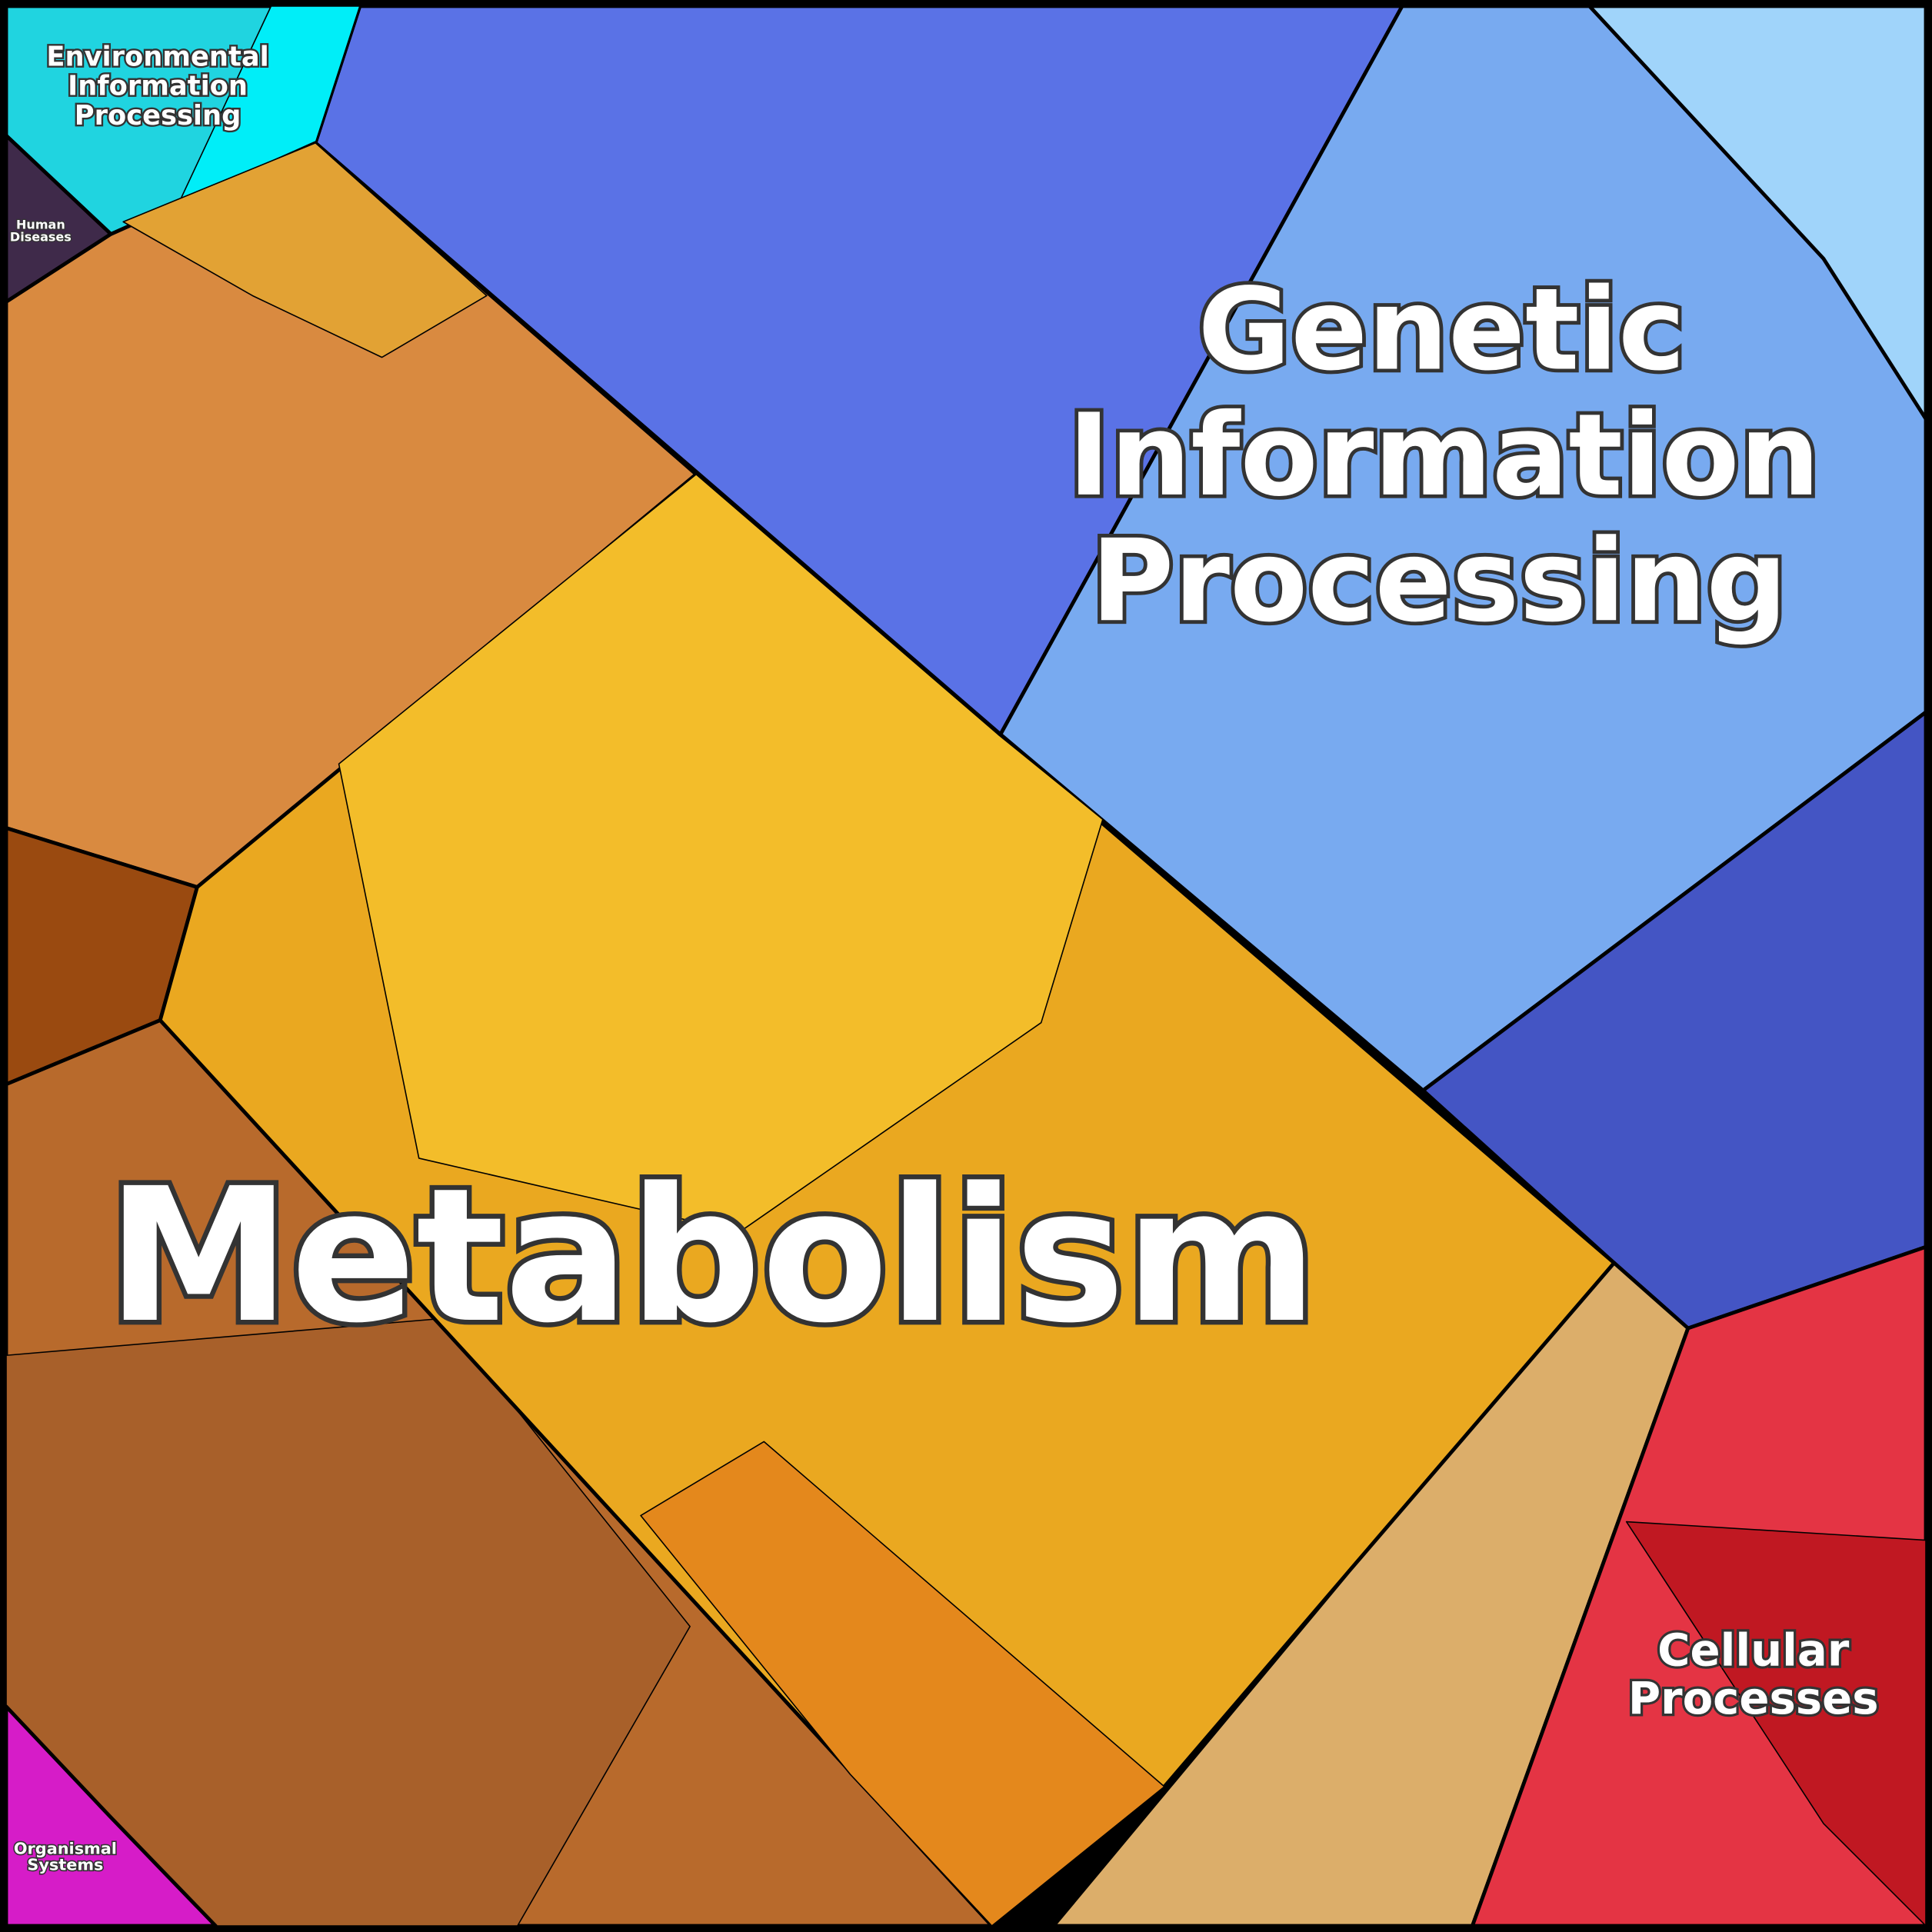 Image resolution: width=1932 pixels, height=1932 pixels. Describe the element at coordinates (65, 1864) in the screenshot. I see `region-label: Systems` at that location.